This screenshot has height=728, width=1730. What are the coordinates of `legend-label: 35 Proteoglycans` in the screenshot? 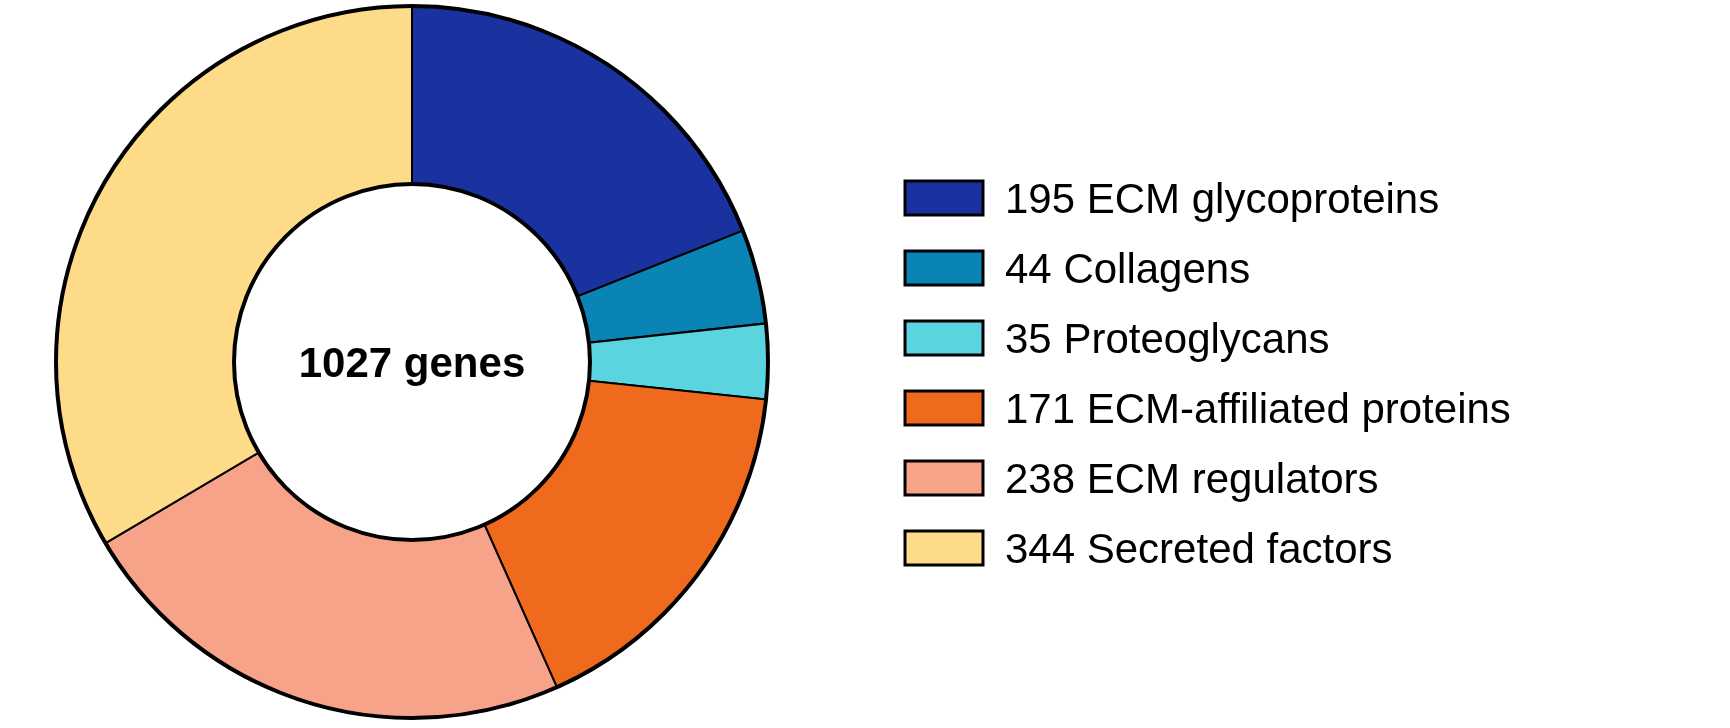 It's located at (1167, 338).